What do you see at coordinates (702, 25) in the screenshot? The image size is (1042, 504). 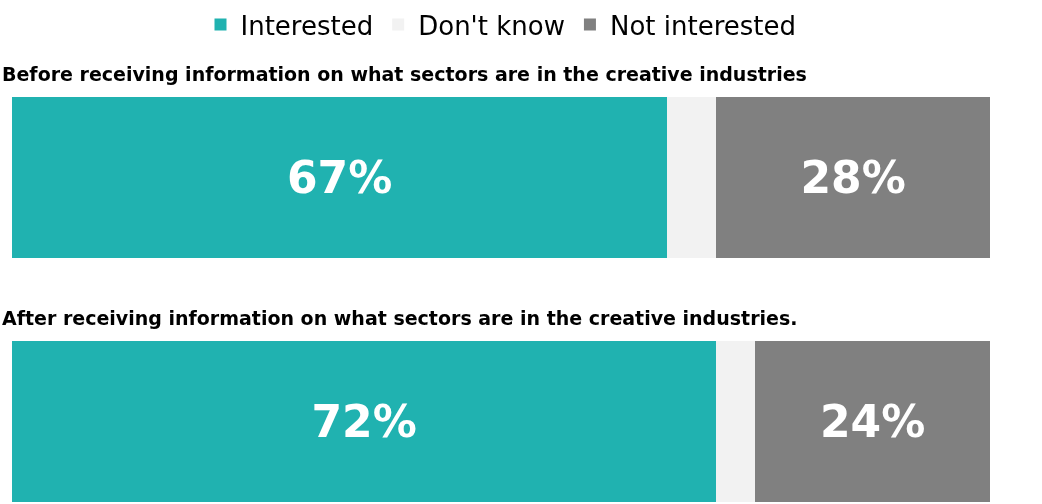 I see `legend-label: Not interested` at bounding box center [702, 25].